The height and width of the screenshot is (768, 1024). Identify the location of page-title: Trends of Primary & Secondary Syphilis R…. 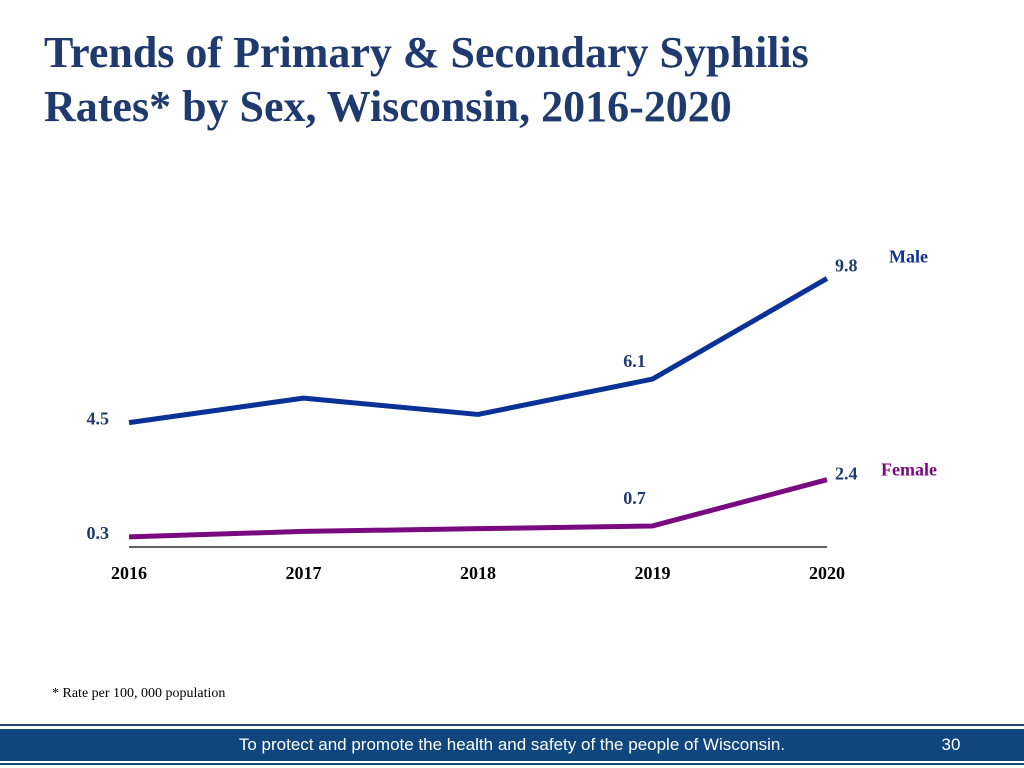
(519, 80).